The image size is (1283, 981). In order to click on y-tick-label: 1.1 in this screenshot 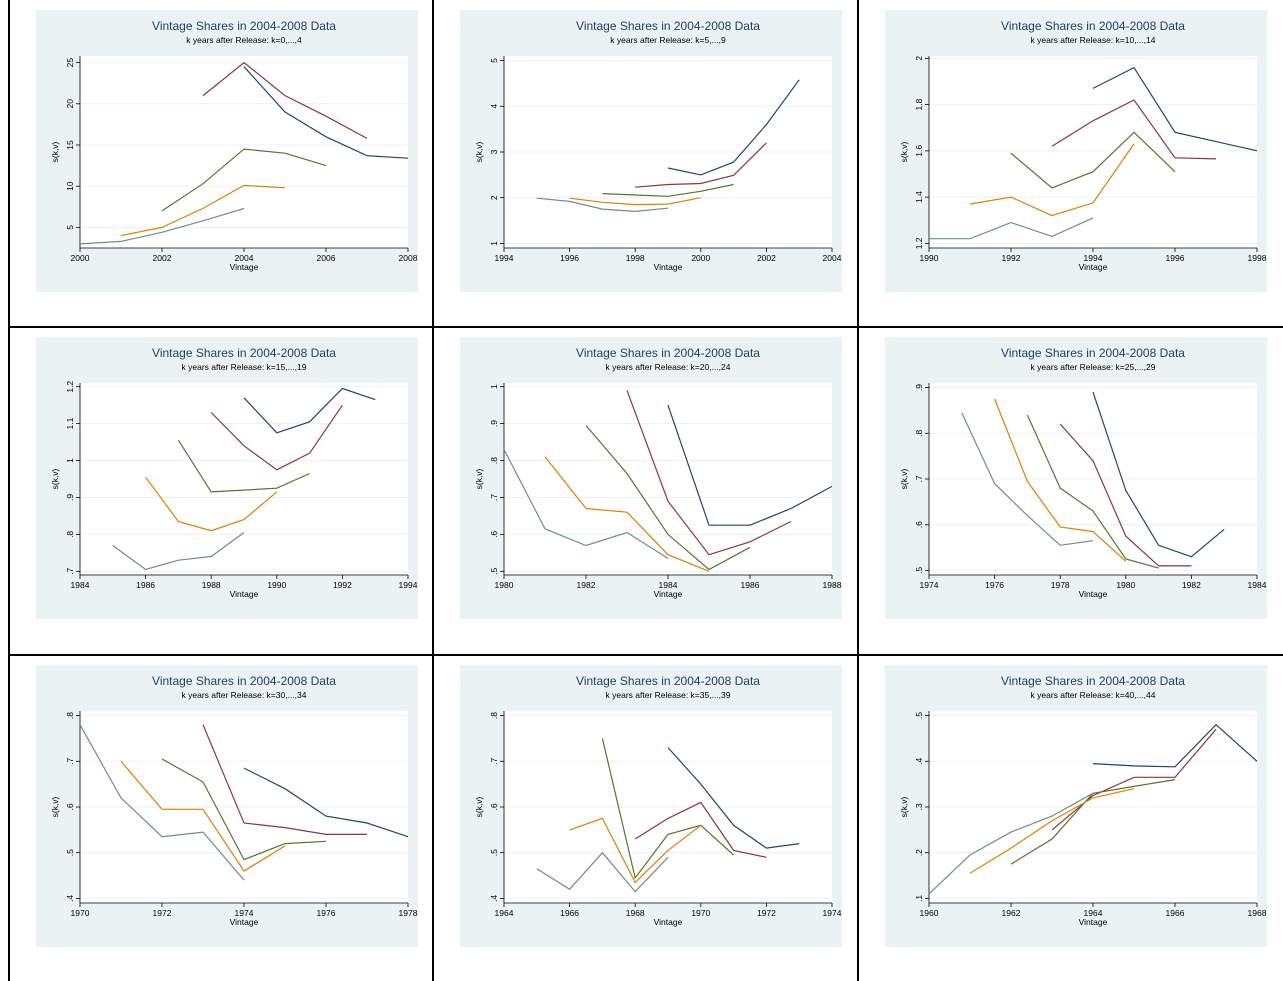, I will do `click(70, 423)`.